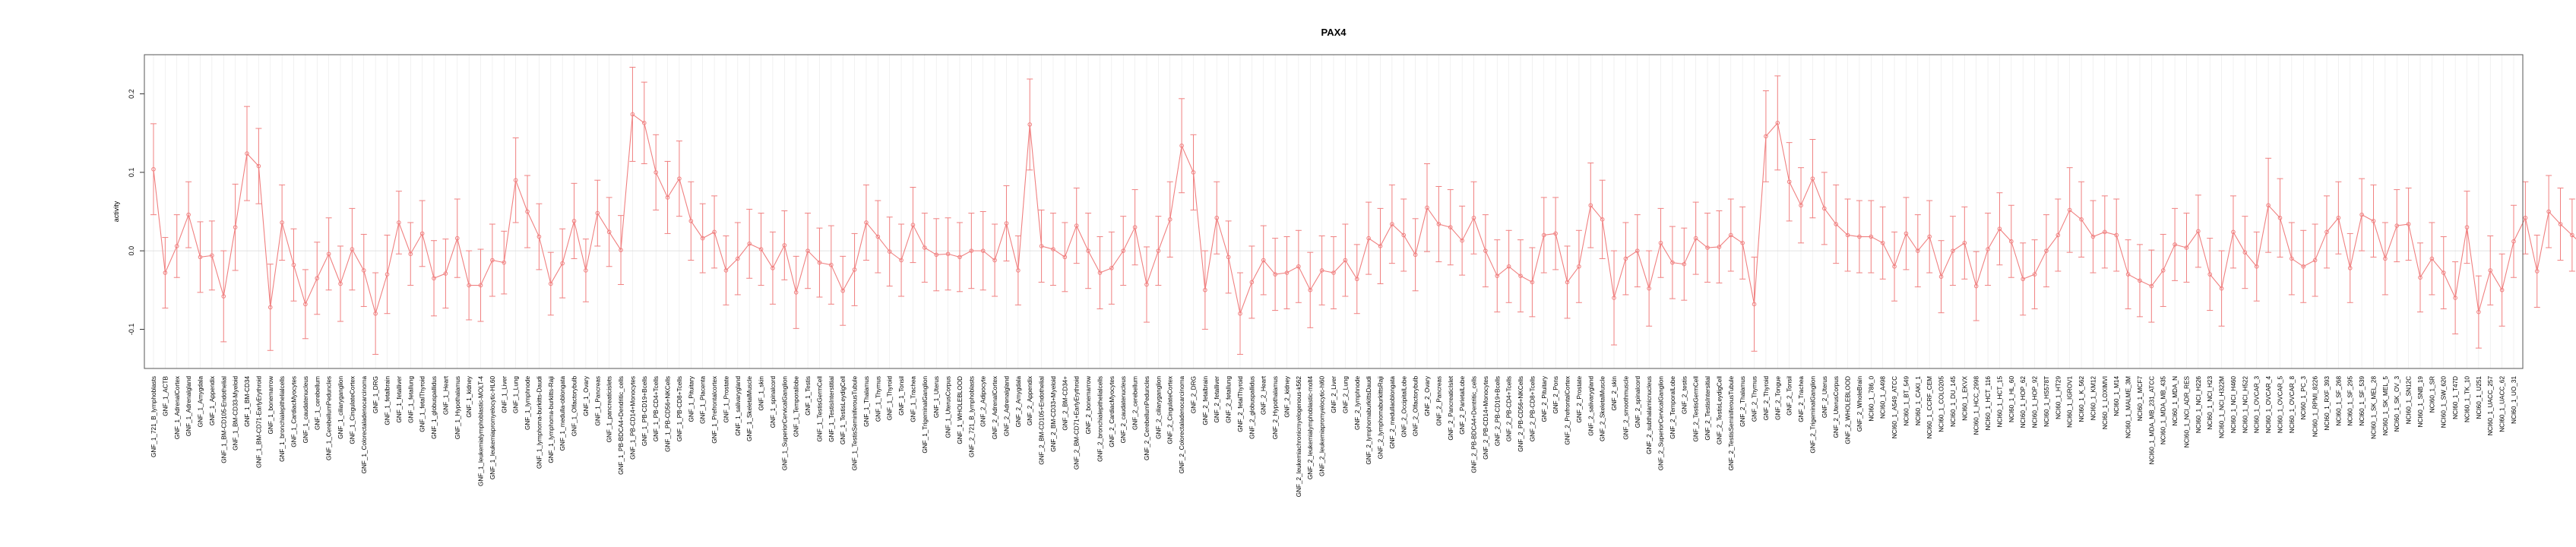  What do you see at coordinates (445, 395) in the screenshot?
I see `x-tick-label: GNF_1_Heart` at bounding box center [445, 395].